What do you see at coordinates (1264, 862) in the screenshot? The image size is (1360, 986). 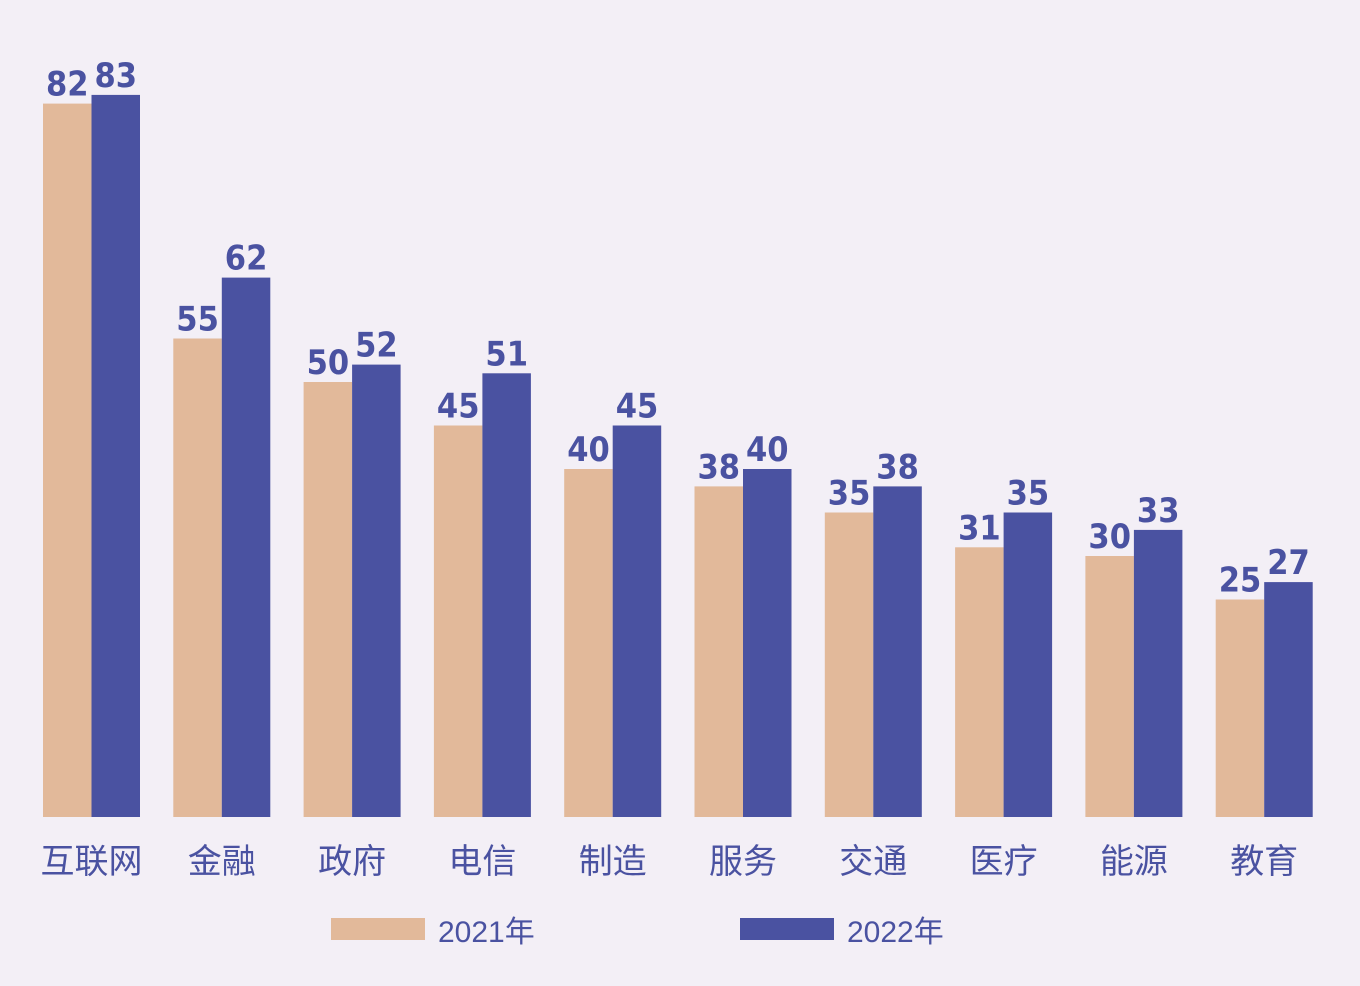 I see `category-label-9: 教育` at bounding box center [1264, 862].